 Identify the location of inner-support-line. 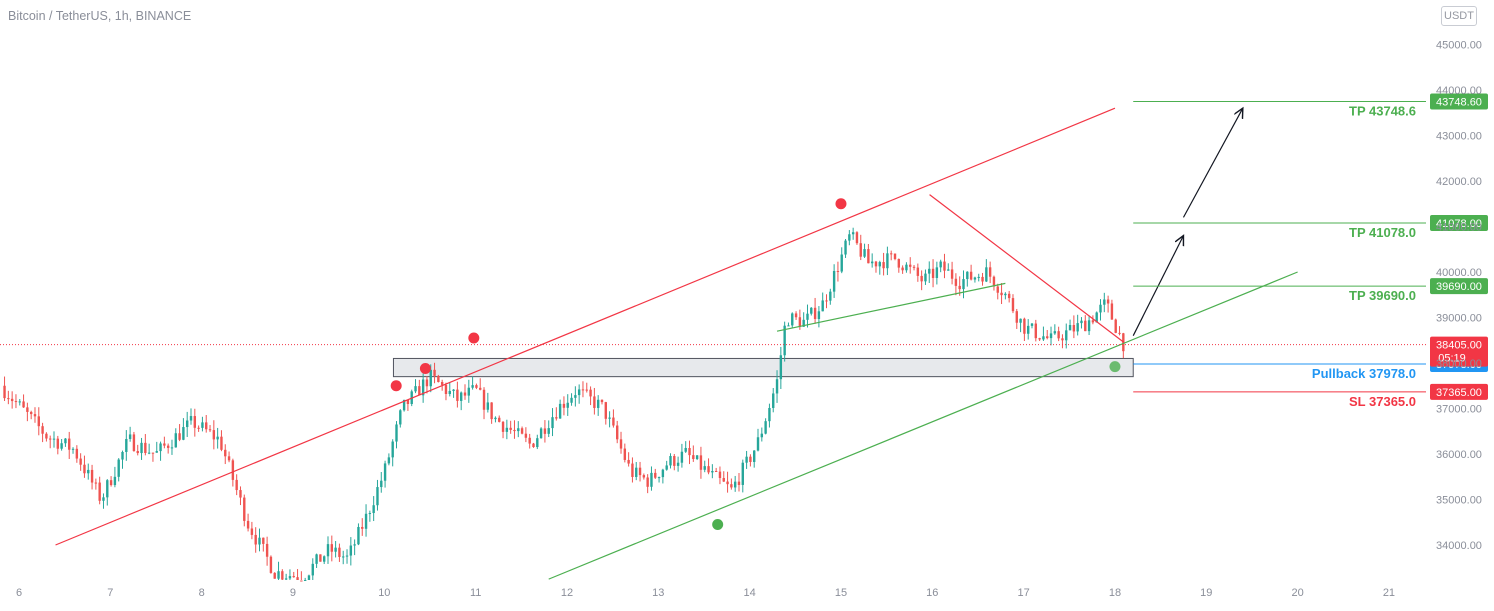
(891, 307).